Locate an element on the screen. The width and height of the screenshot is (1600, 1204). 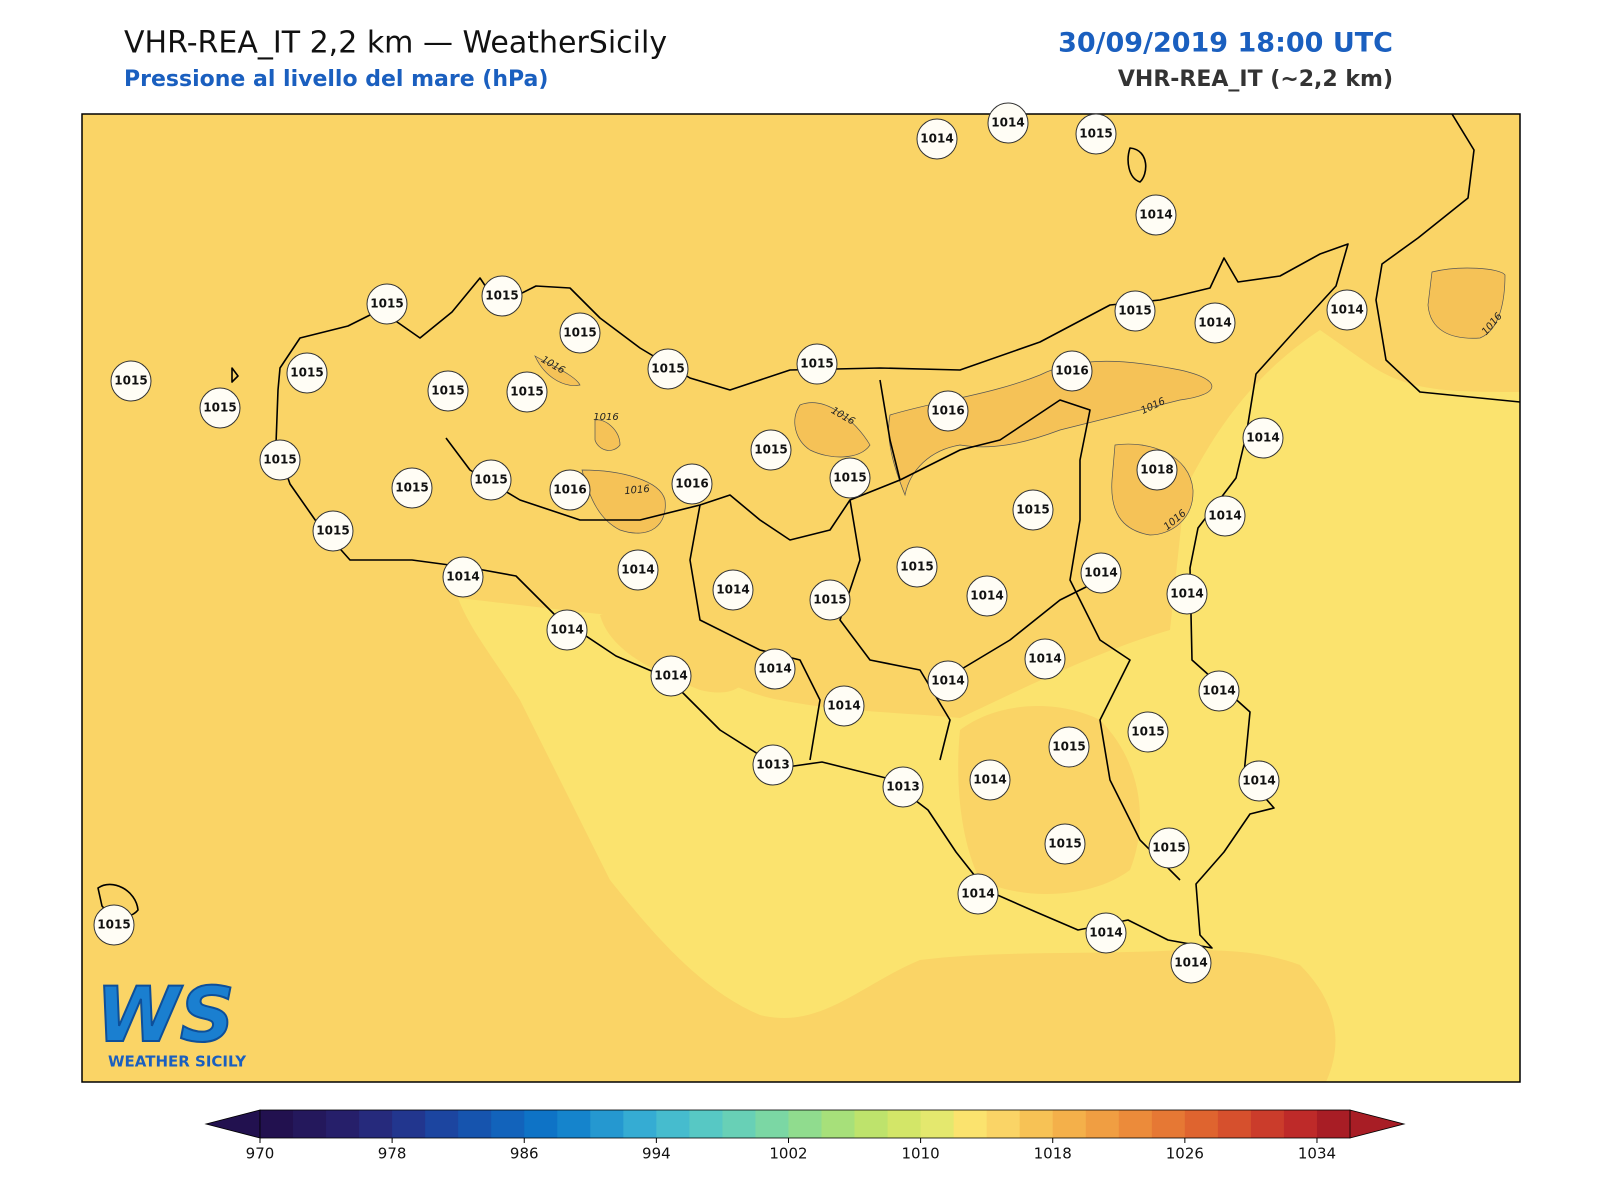
colorbar-tick-label: 978 is located at coordinates (392, 1154).